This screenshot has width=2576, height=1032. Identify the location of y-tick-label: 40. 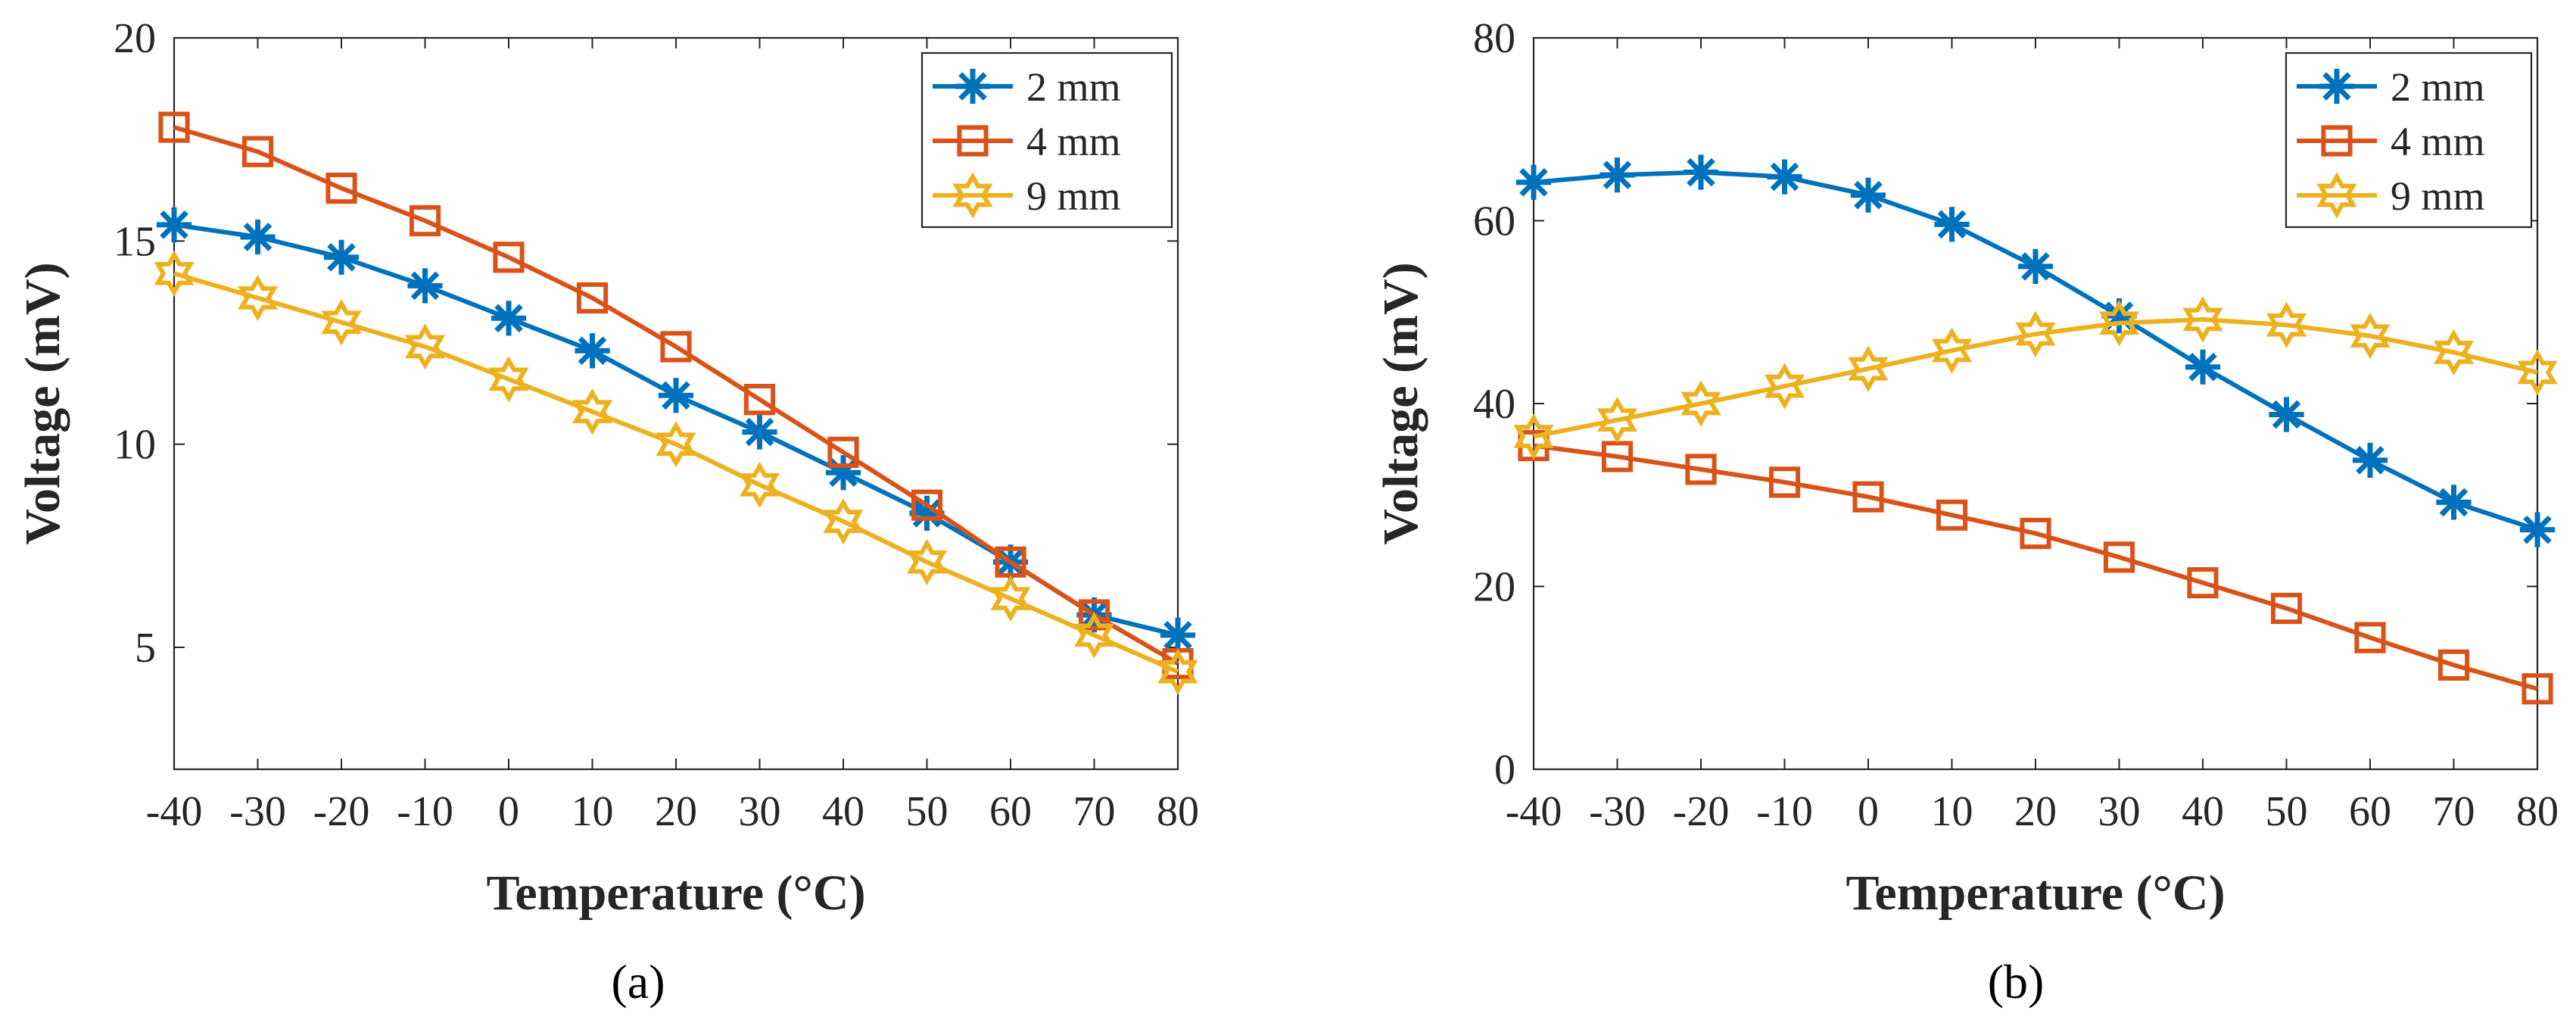
(1494, 404).